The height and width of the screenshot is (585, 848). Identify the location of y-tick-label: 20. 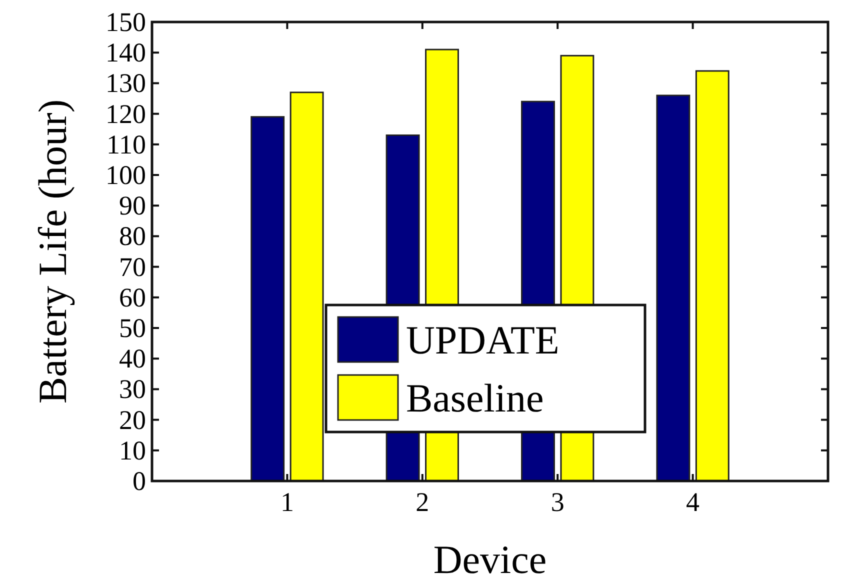
(132, 419).